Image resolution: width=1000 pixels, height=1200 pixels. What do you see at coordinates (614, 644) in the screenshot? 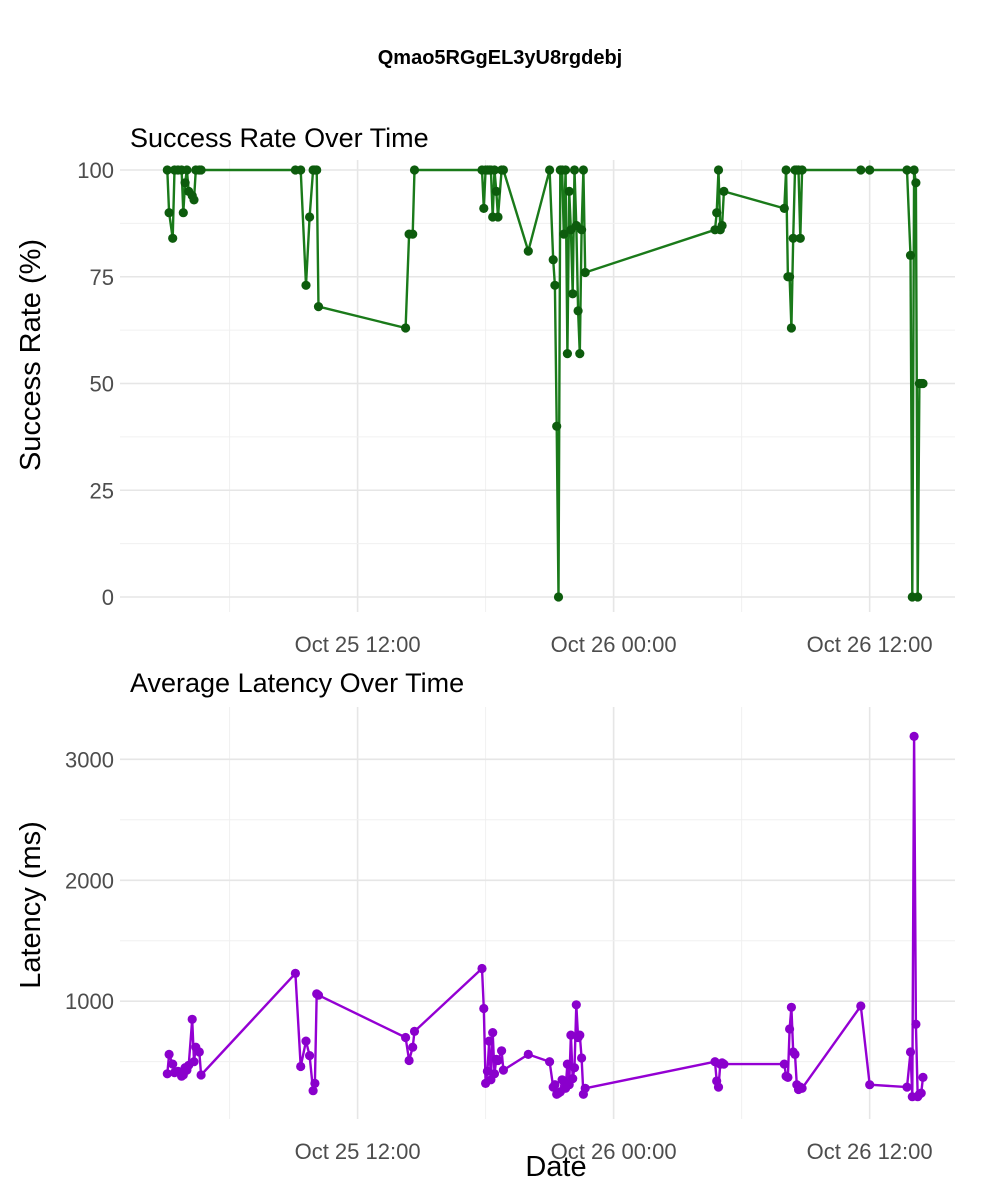
I see `success-rate-x-tick-label: Oct 26 00:00` at bounding box center [614, 644].